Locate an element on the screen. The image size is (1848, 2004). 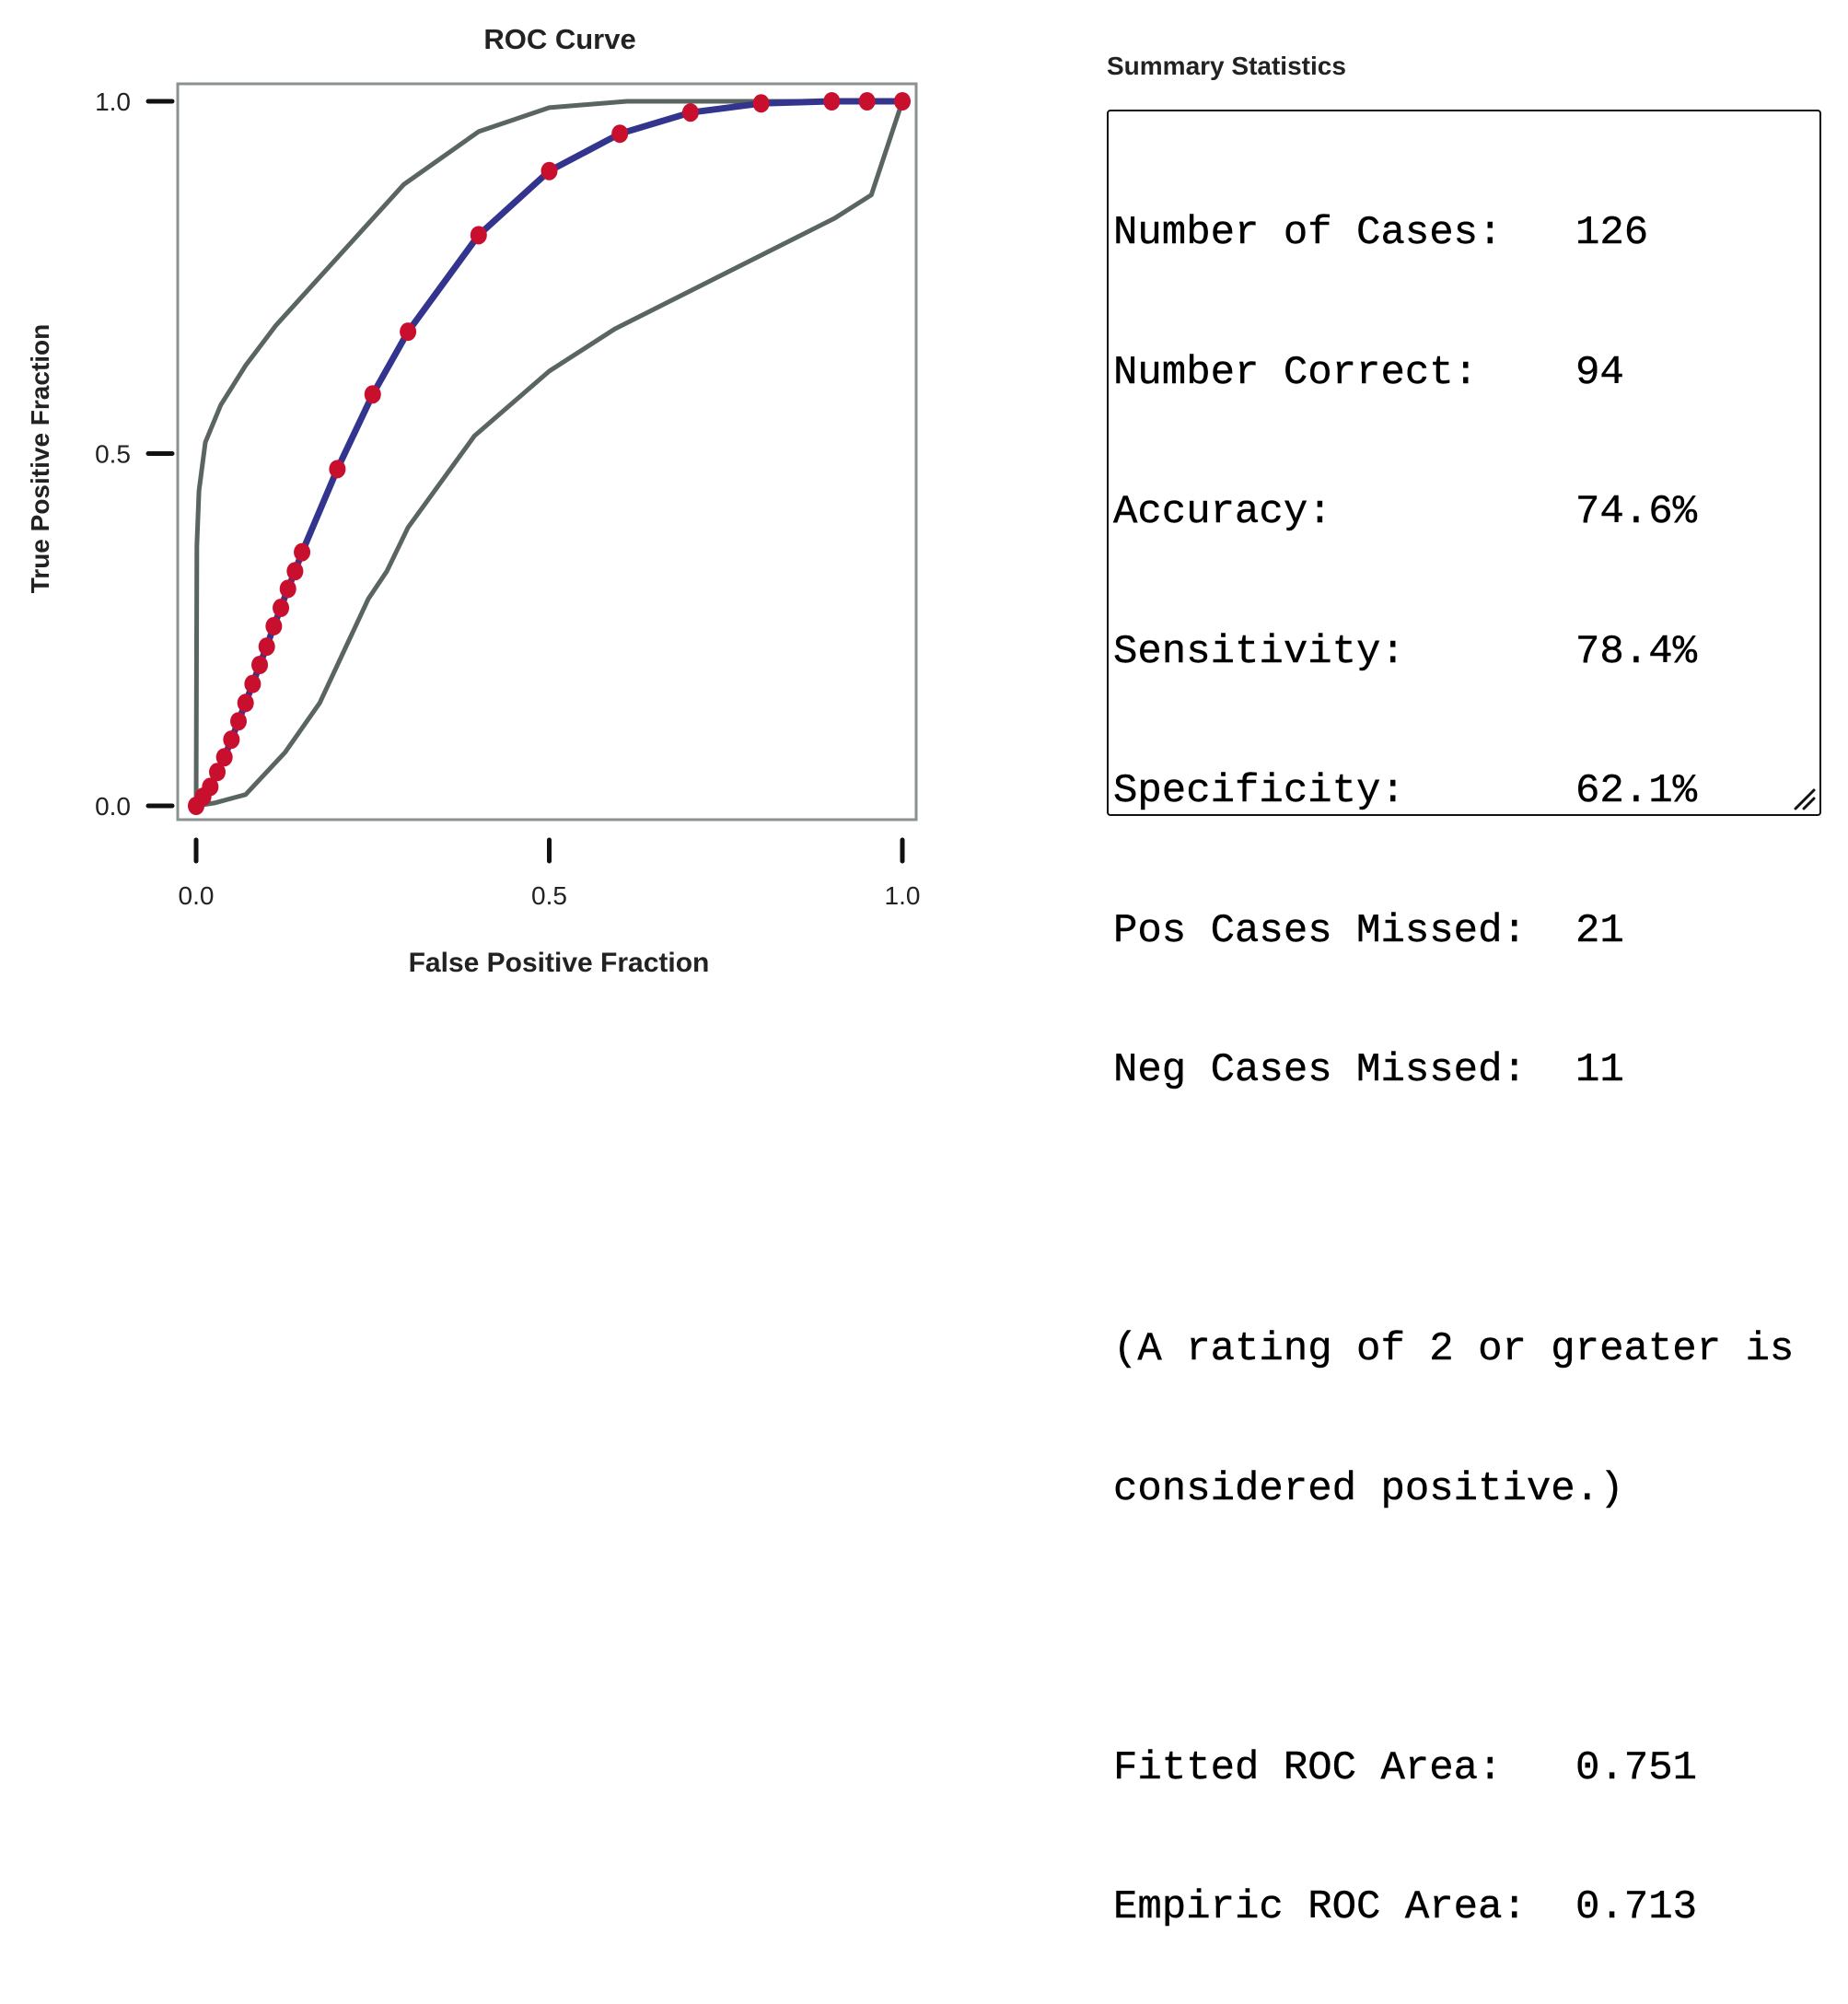
stat-label: Accuracy: is located at coordinates (1223, 512).